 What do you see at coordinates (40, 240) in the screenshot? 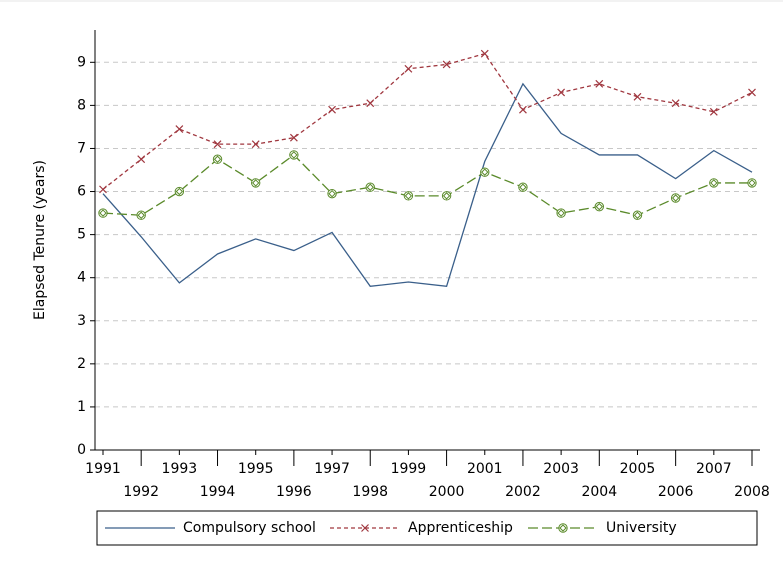
I see `y-axis-label: Elapsed Tenure (years)` at bounding box center [40, 240].